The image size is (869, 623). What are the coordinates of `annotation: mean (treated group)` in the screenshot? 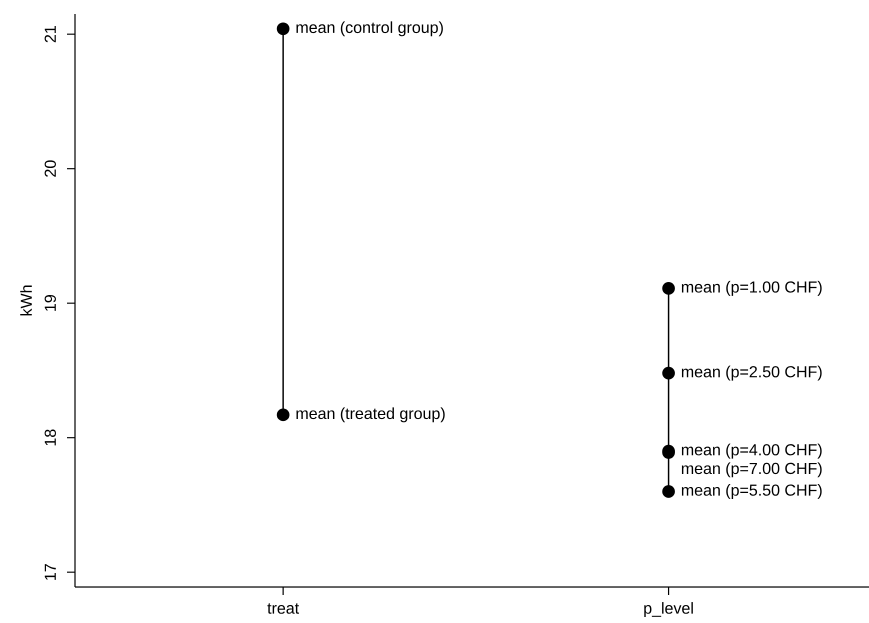 It's located at (370, 414).